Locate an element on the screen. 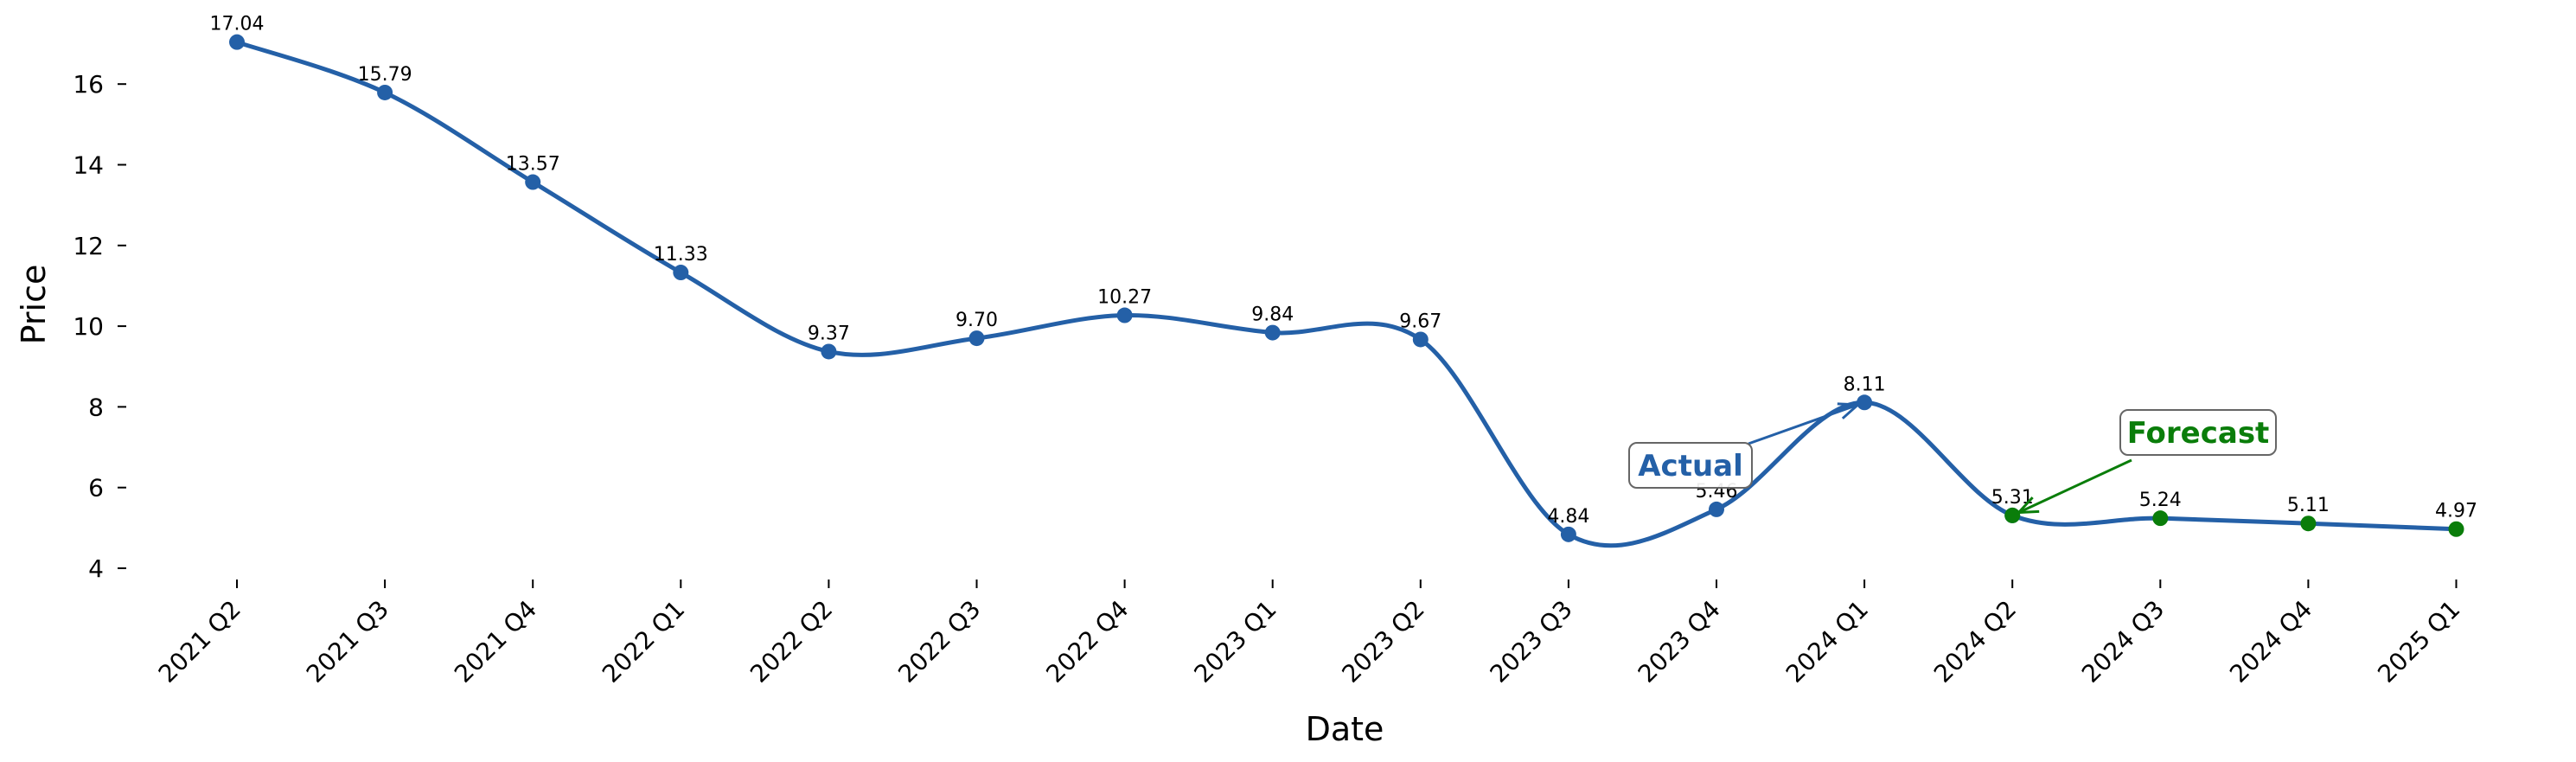 The image size is (2576, 762). x-tick-label: 2021 Q3 is located at coordinates (347, 641).